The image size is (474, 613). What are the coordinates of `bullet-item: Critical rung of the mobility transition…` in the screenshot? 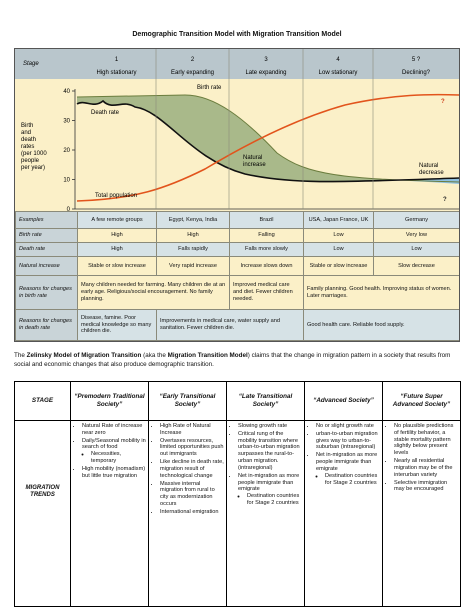 It's located at (270, 451).